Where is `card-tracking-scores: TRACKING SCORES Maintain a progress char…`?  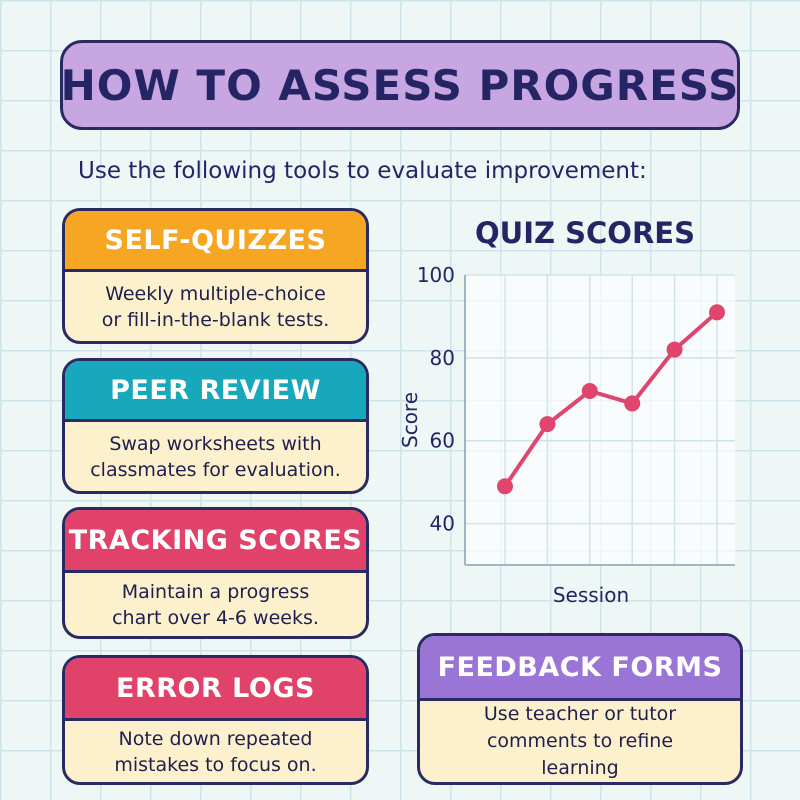 card-tracking-scores: TRACKING SCORES Maintain a progress char… is located at coordinates (215, 573).